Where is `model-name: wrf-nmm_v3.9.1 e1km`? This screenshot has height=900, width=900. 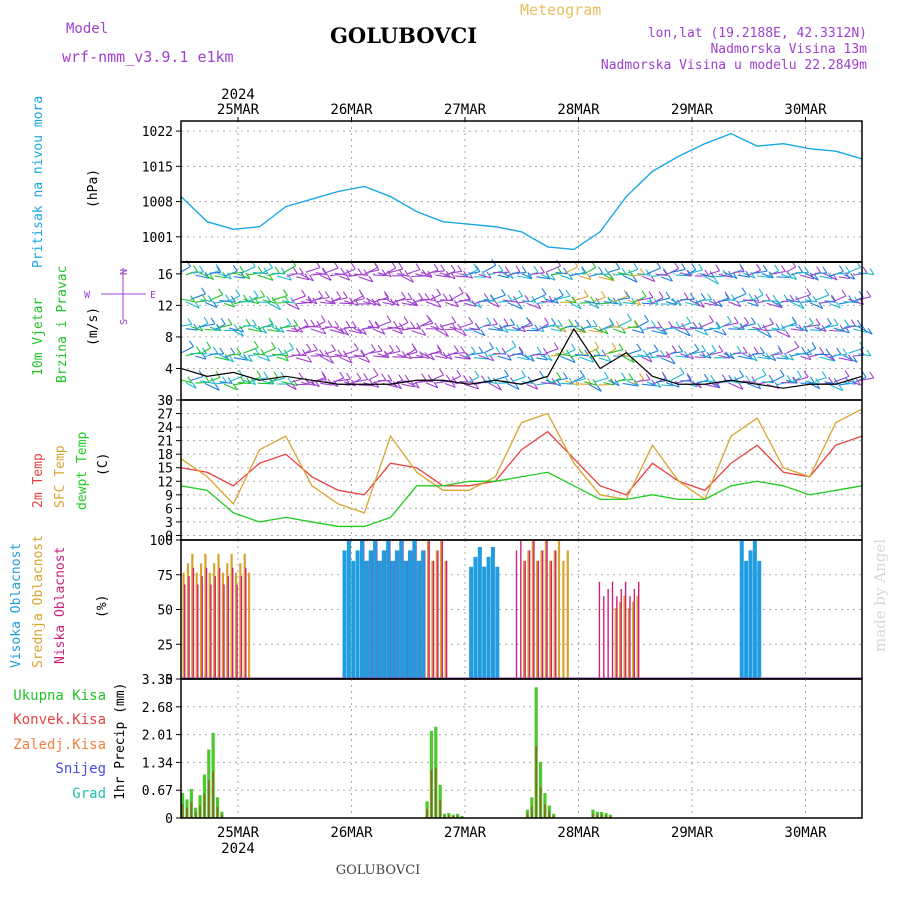 model-name: wrf-nmm_v3.9.1 e1km is located at coordinates (148, 57).